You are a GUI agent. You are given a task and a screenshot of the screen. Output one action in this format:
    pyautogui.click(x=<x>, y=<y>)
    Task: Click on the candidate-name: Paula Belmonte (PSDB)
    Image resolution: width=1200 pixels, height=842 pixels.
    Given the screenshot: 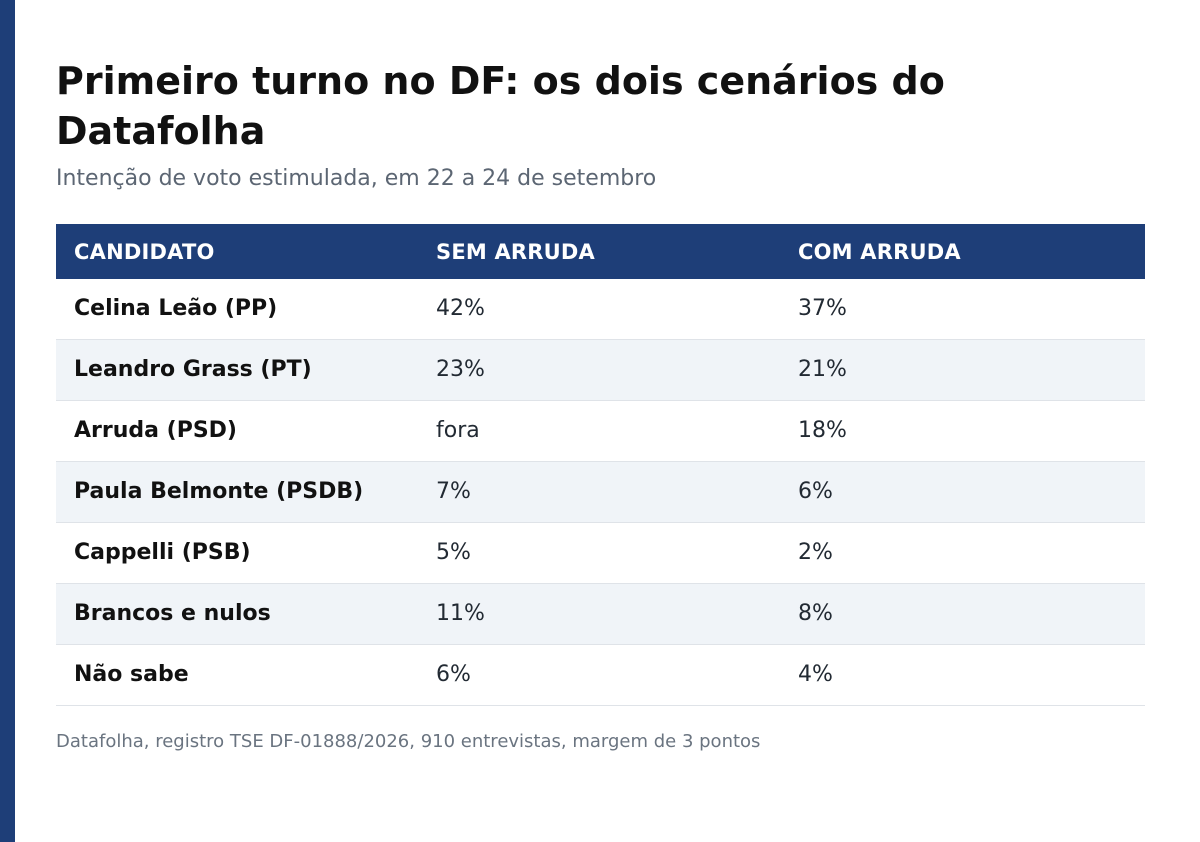 What is the action you would take?
    pyautogui.click(x=237, y=492)
    